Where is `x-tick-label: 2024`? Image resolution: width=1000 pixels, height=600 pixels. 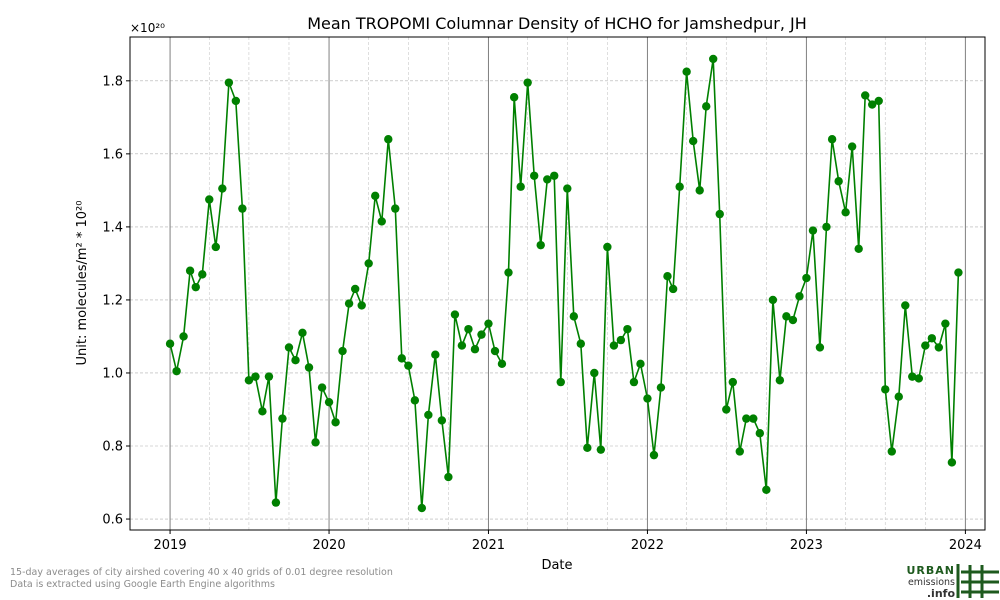 x-tick-label: 2024 is located at coordinates (965, 545).